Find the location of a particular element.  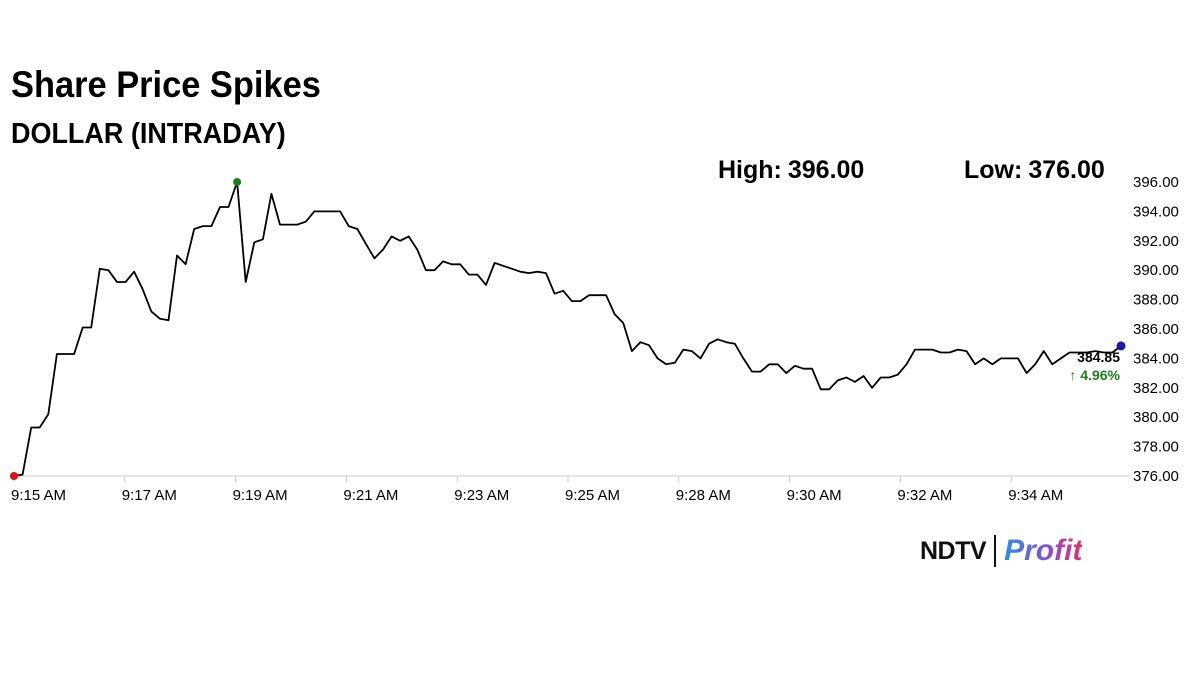

change-percent-label: ↑ 4.96% is located at coordinates (1094, 375).